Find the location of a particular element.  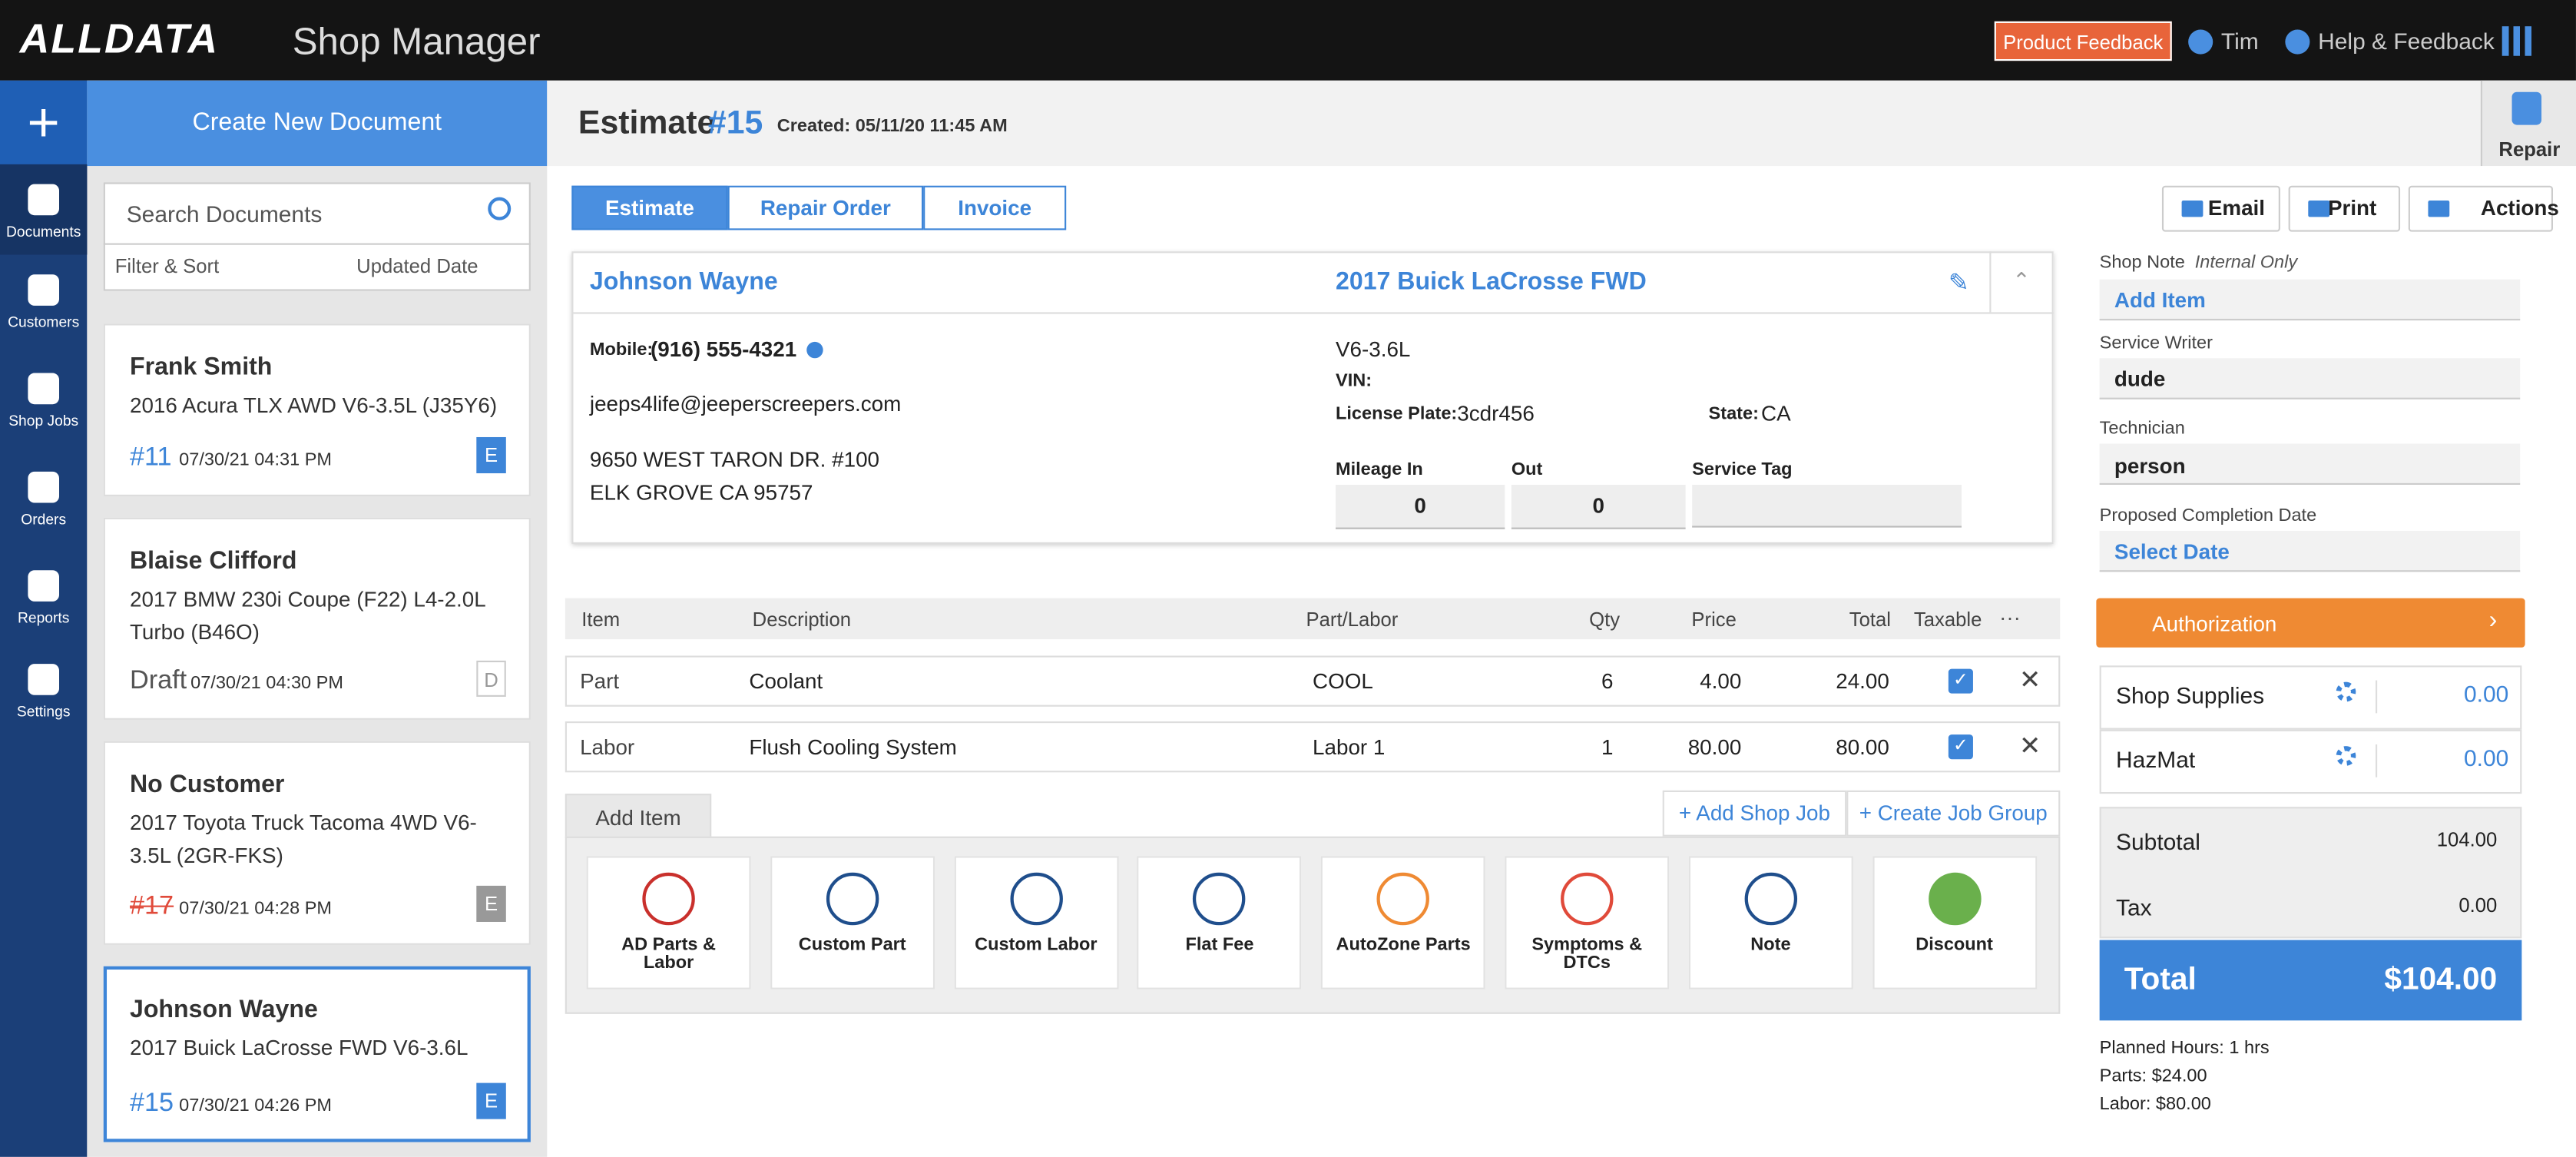

vin-label: VIN: is located at coordinates (1354, 381).